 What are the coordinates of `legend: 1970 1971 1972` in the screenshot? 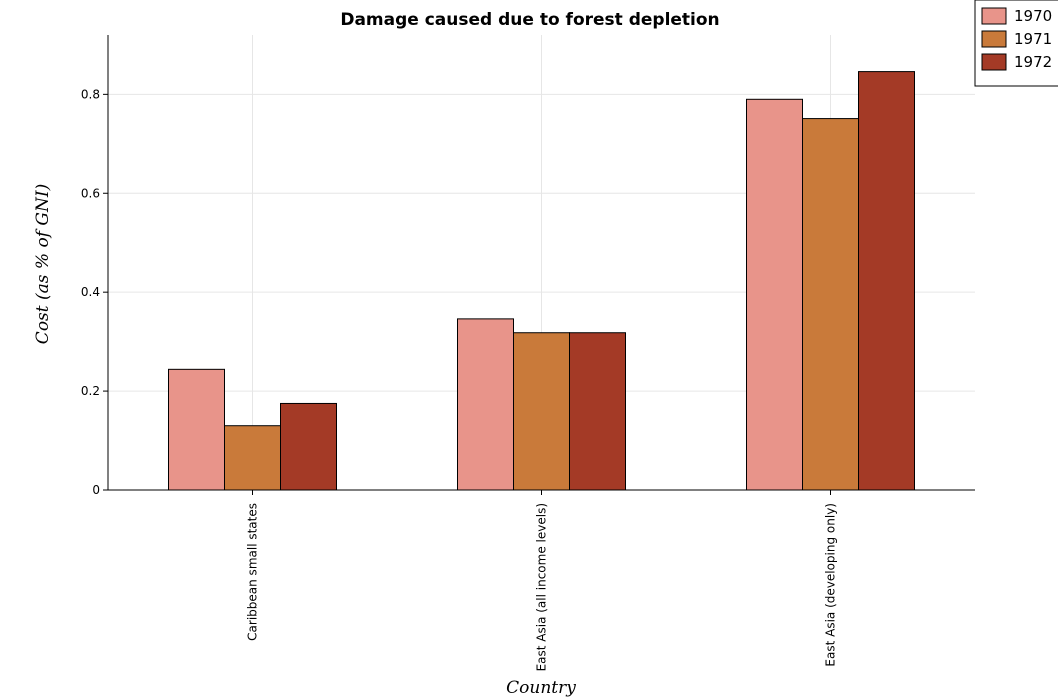 It's located at (1016, 43).